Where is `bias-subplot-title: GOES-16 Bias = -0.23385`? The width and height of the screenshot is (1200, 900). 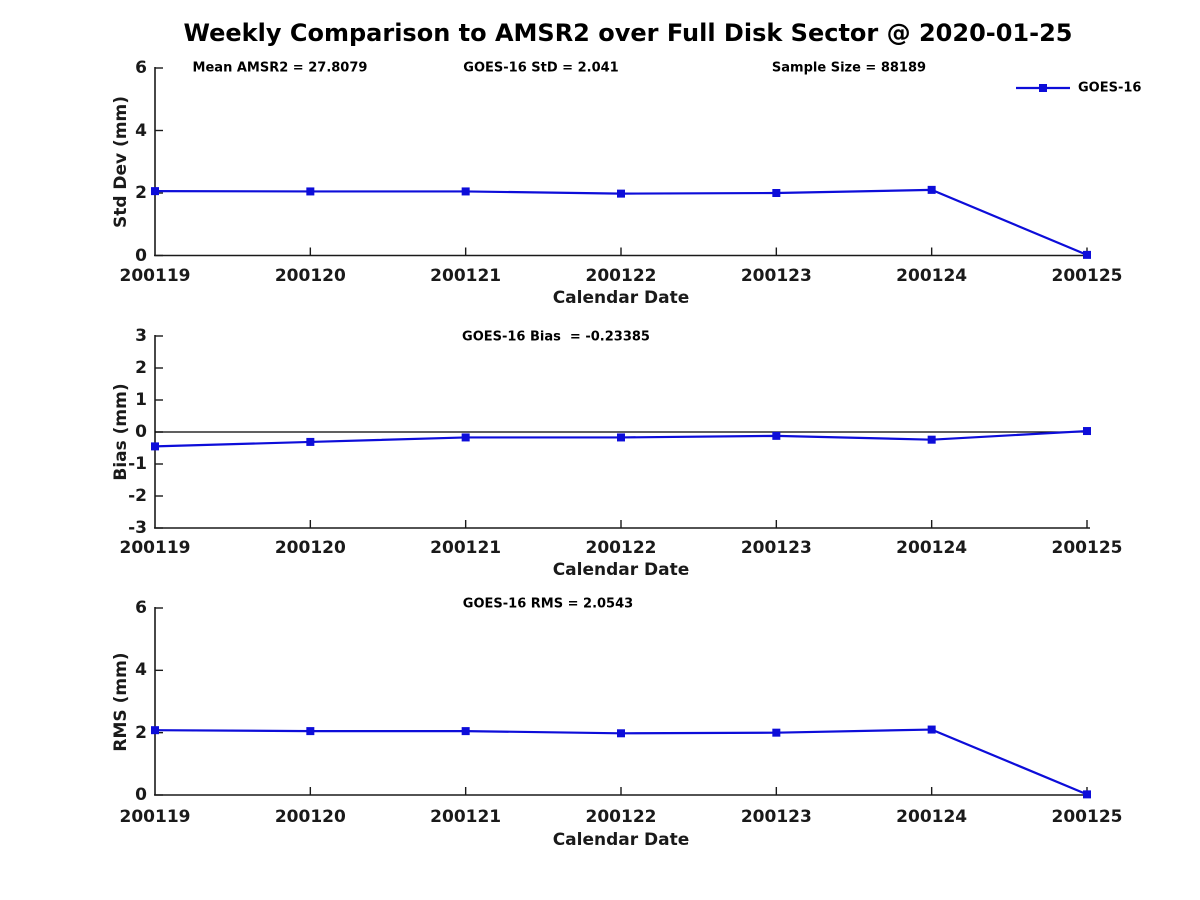 bias-subplot-title: GOES-16 Bias = -0.23385 is located at coordinates (556, 337).